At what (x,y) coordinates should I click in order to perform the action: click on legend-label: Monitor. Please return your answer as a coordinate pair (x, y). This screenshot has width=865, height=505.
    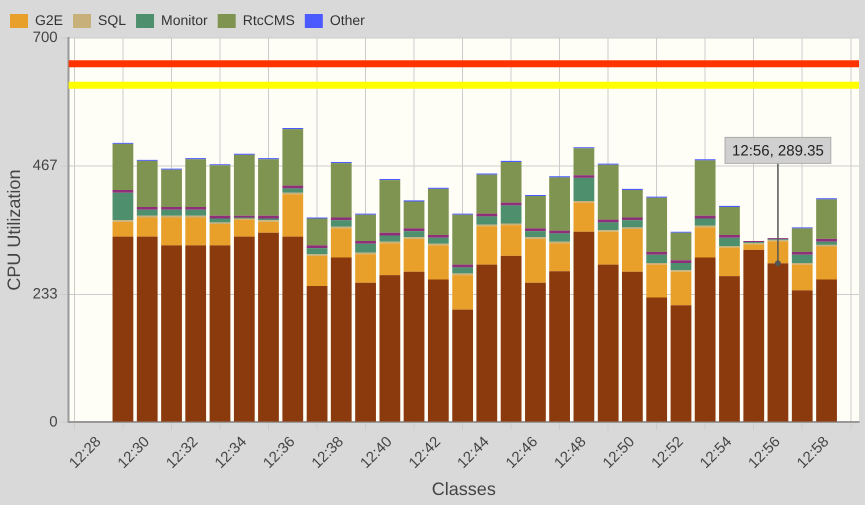
    Looking at the image, I should click on (184, 20).